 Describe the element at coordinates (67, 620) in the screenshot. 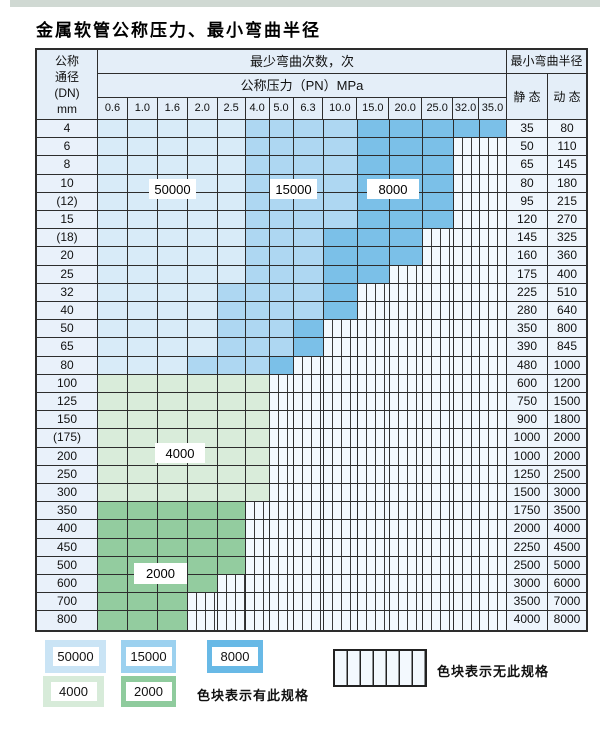

I see `dn-cell: 800` at that location.